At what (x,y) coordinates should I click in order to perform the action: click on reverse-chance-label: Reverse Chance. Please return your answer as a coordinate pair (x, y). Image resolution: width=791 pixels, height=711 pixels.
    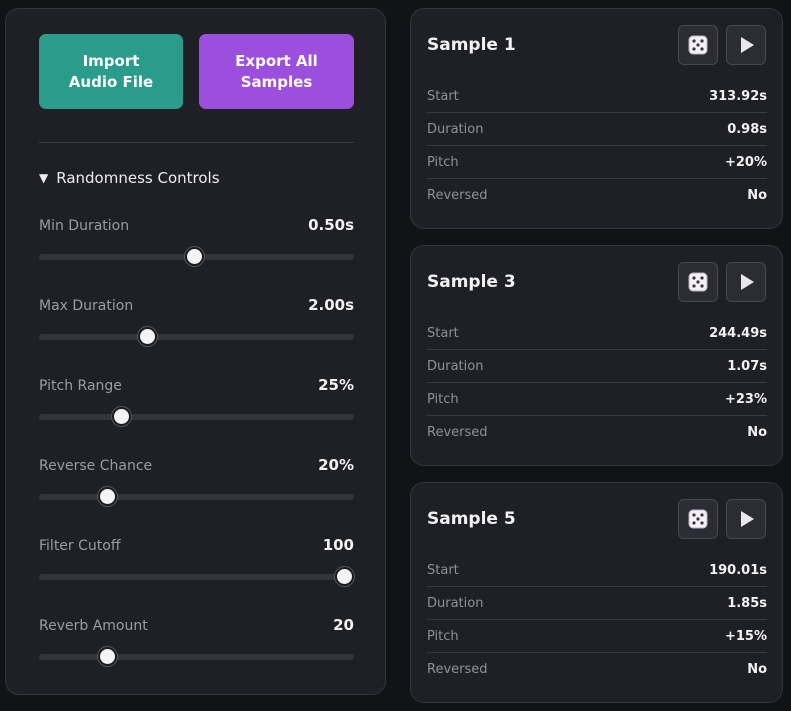
    Looking at the image, I should click on (96, 466).